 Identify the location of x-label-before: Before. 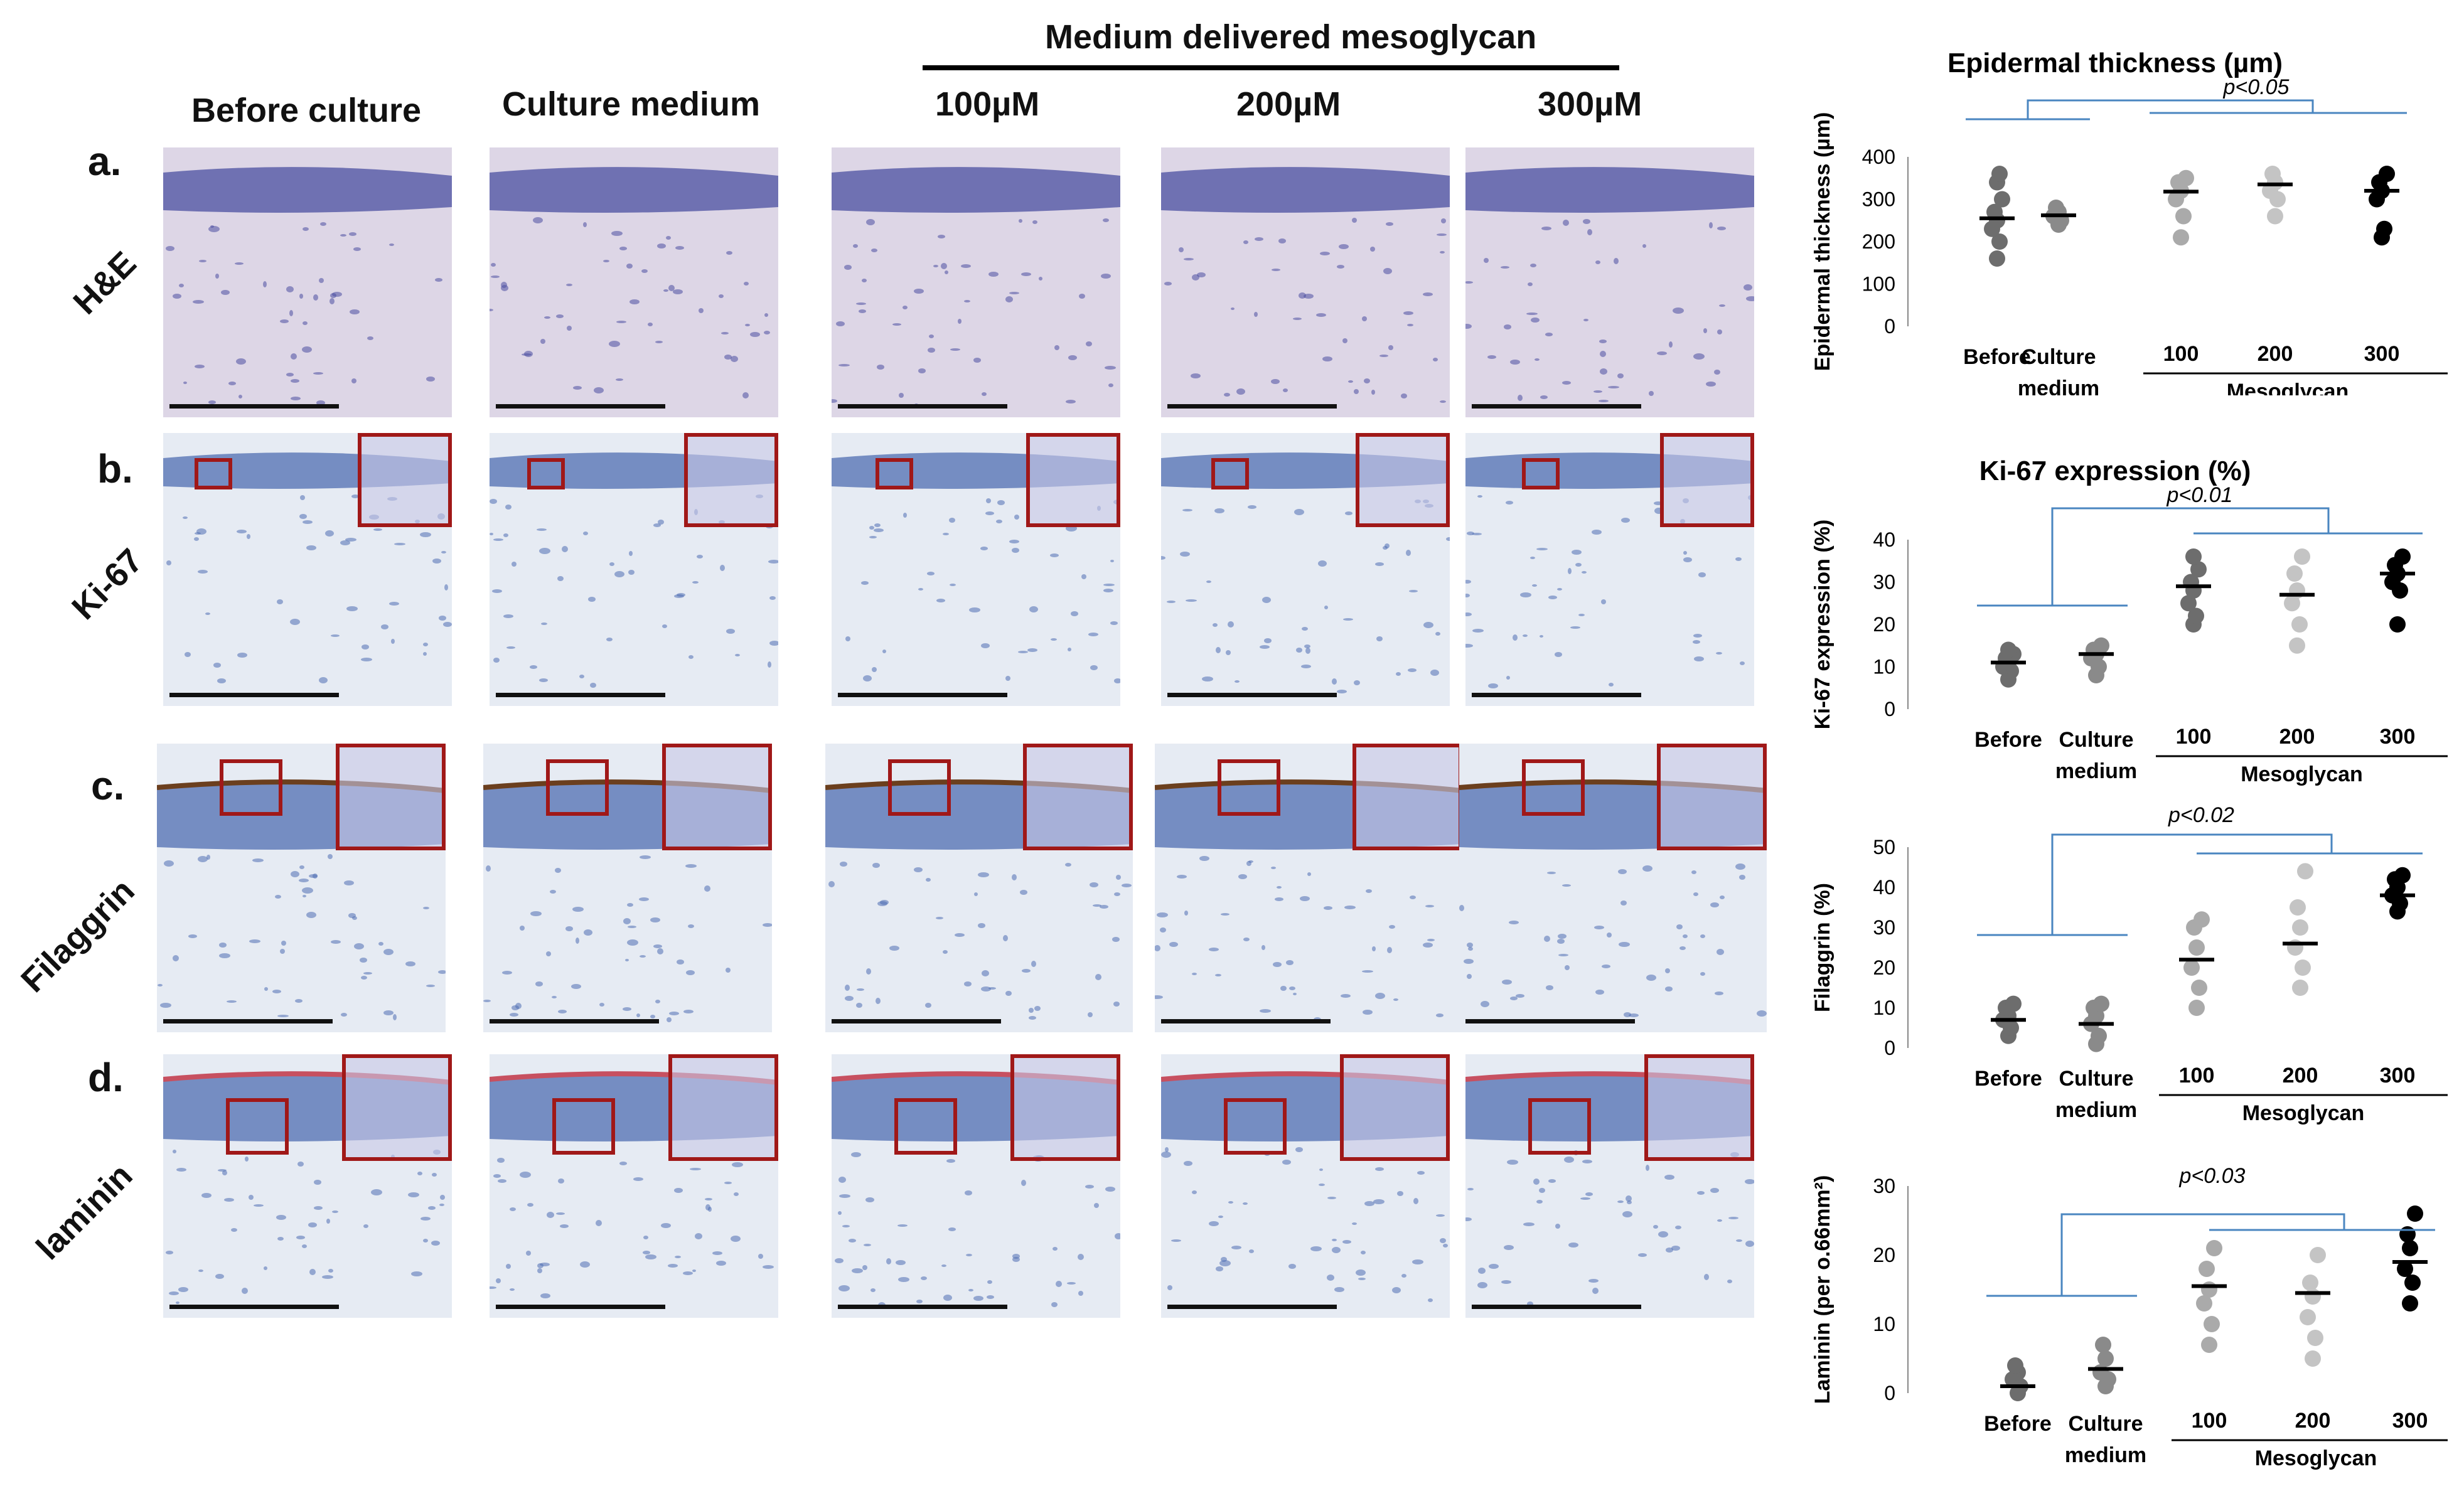
(1997, 357).